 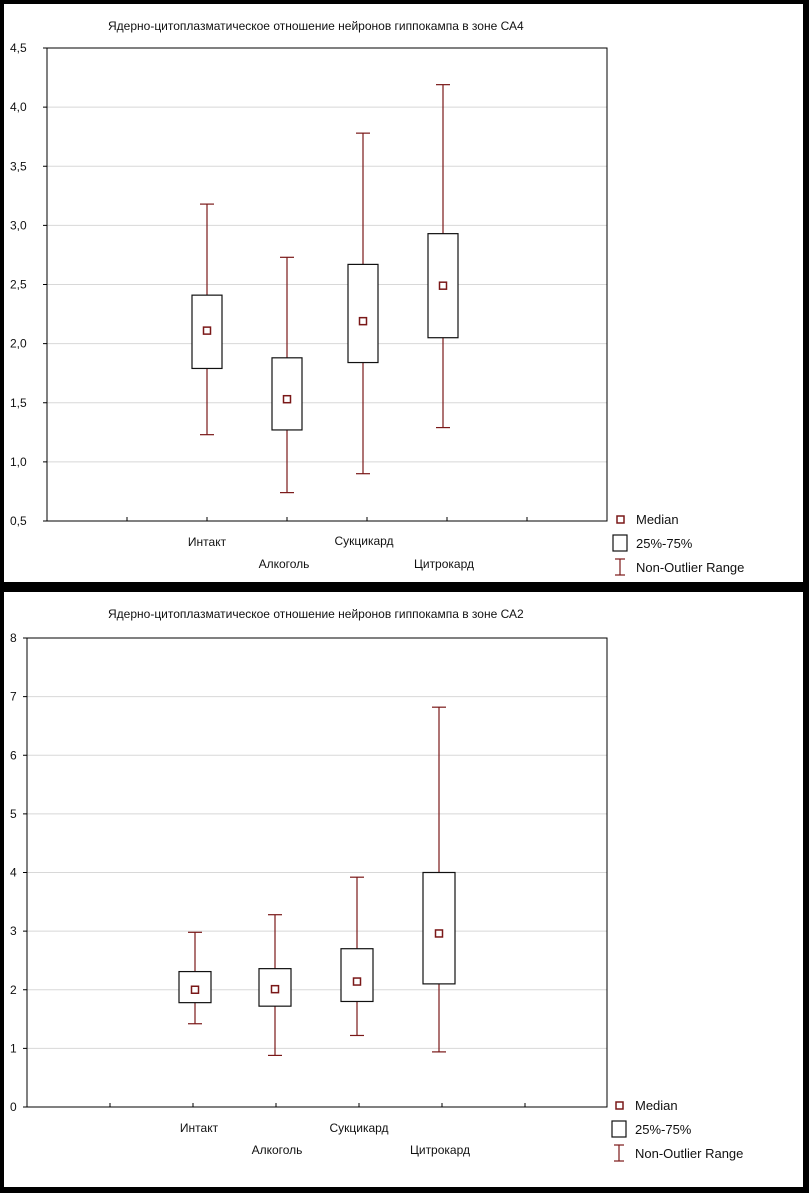 What do you see at coordinates (18, 107) in the screenshot?
I see `y-tick-label: 4,0` at bounding box center [18, 107].